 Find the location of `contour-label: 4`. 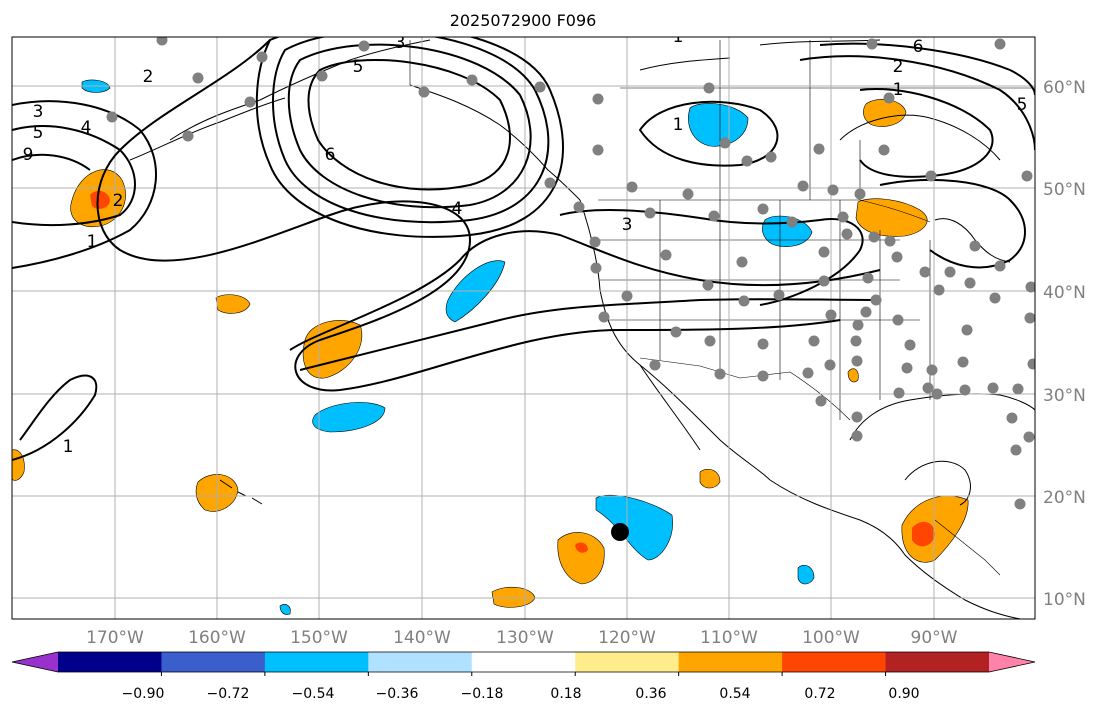

contour-label: 4 is located at coordinates (86, 128).